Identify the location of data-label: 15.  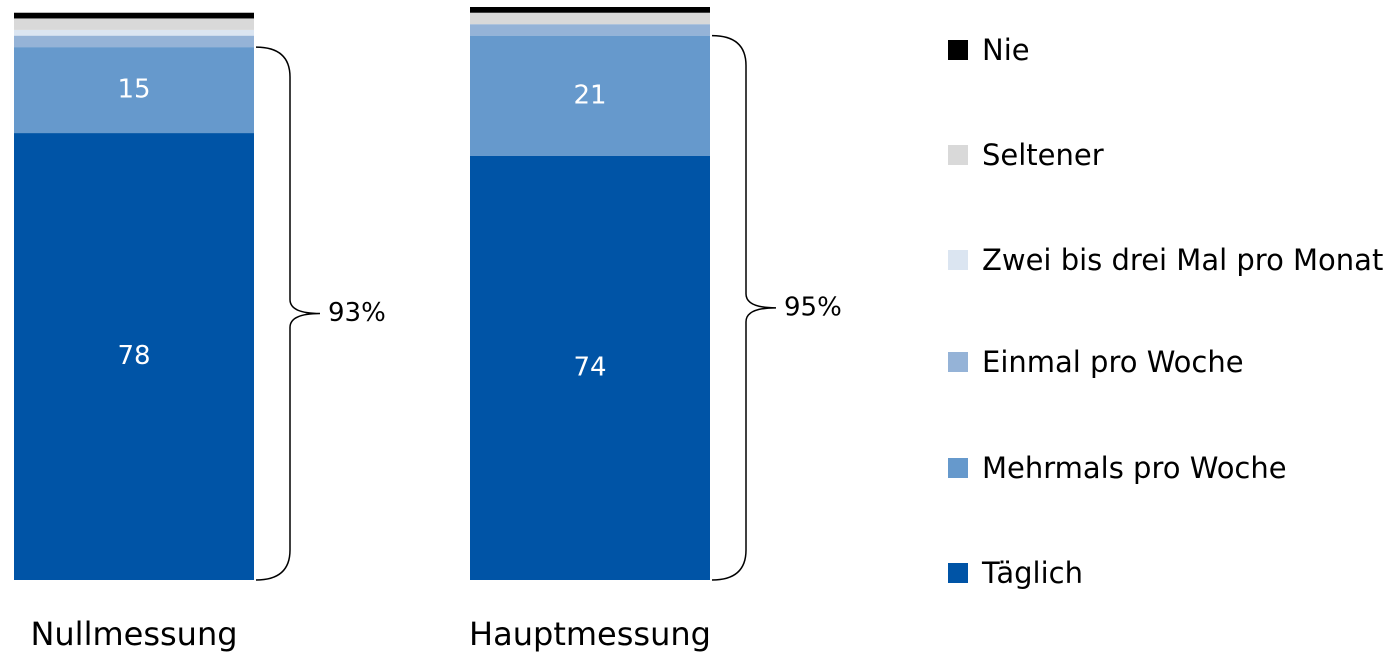
(133, 90).